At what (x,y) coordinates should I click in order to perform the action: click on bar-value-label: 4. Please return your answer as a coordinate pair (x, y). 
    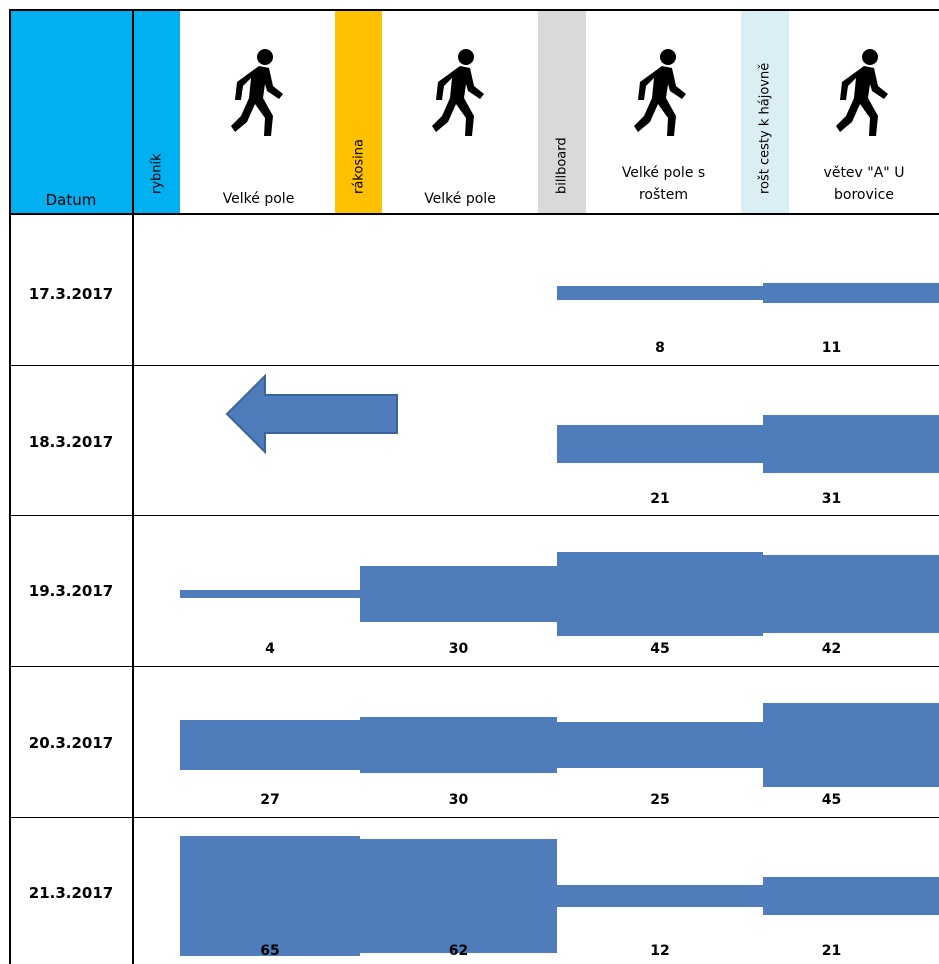
    Looking at the image, I should click on (270, 649).